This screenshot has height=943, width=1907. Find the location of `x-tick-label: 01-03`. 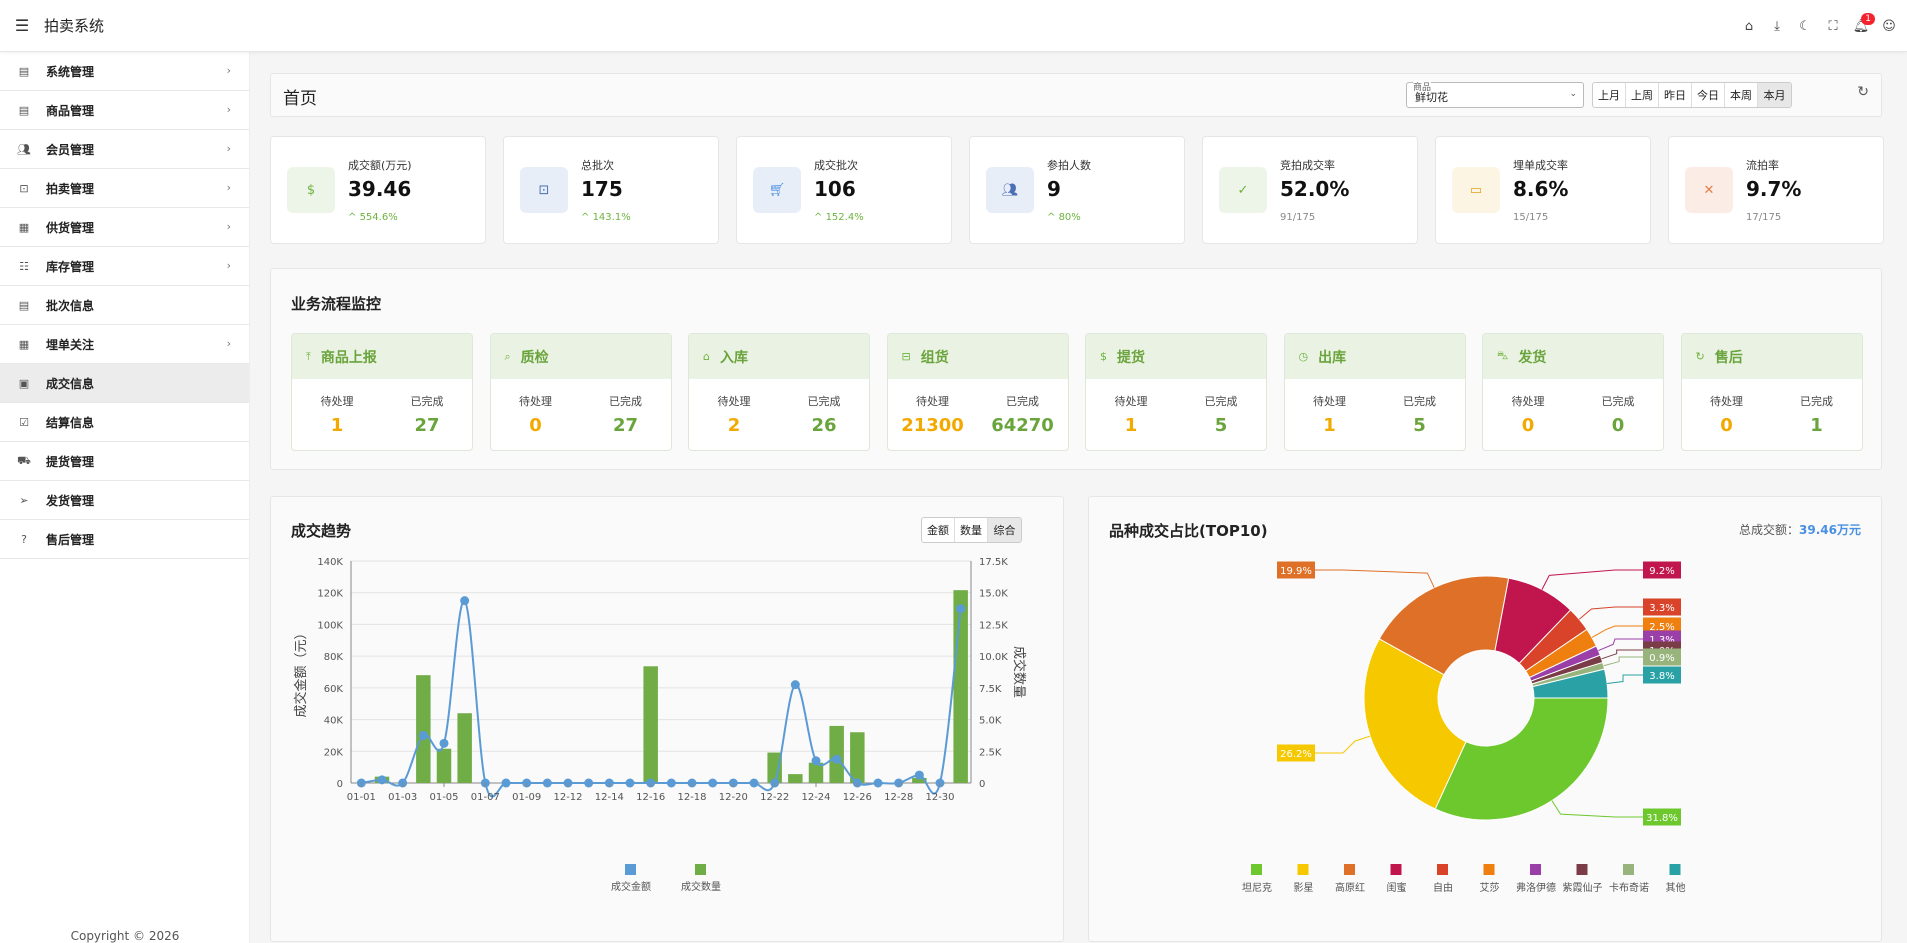

x-tick-label: 01-03 is located at coordinates (402, 797).